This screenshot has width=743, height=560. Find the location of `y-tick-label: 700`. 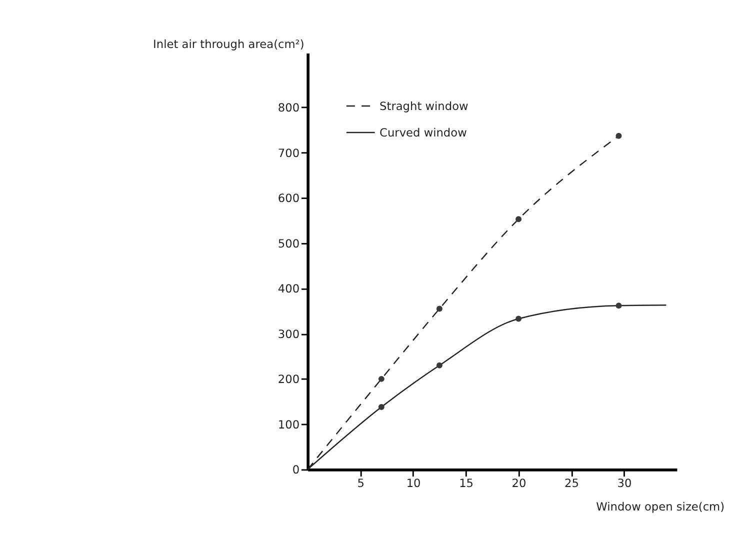

y-tick-label: 700 is located at coordinates (289, 153).